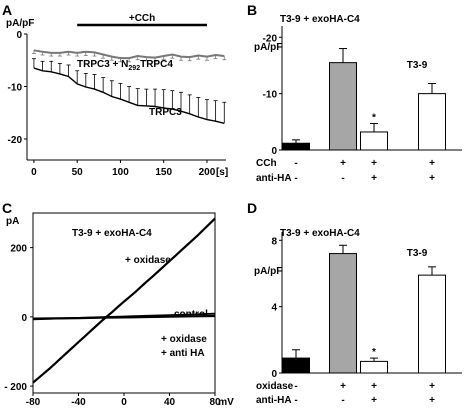 The width and height of the screenshot is (474, 409). I want to click on panel-a-traces, so click(129, 86).